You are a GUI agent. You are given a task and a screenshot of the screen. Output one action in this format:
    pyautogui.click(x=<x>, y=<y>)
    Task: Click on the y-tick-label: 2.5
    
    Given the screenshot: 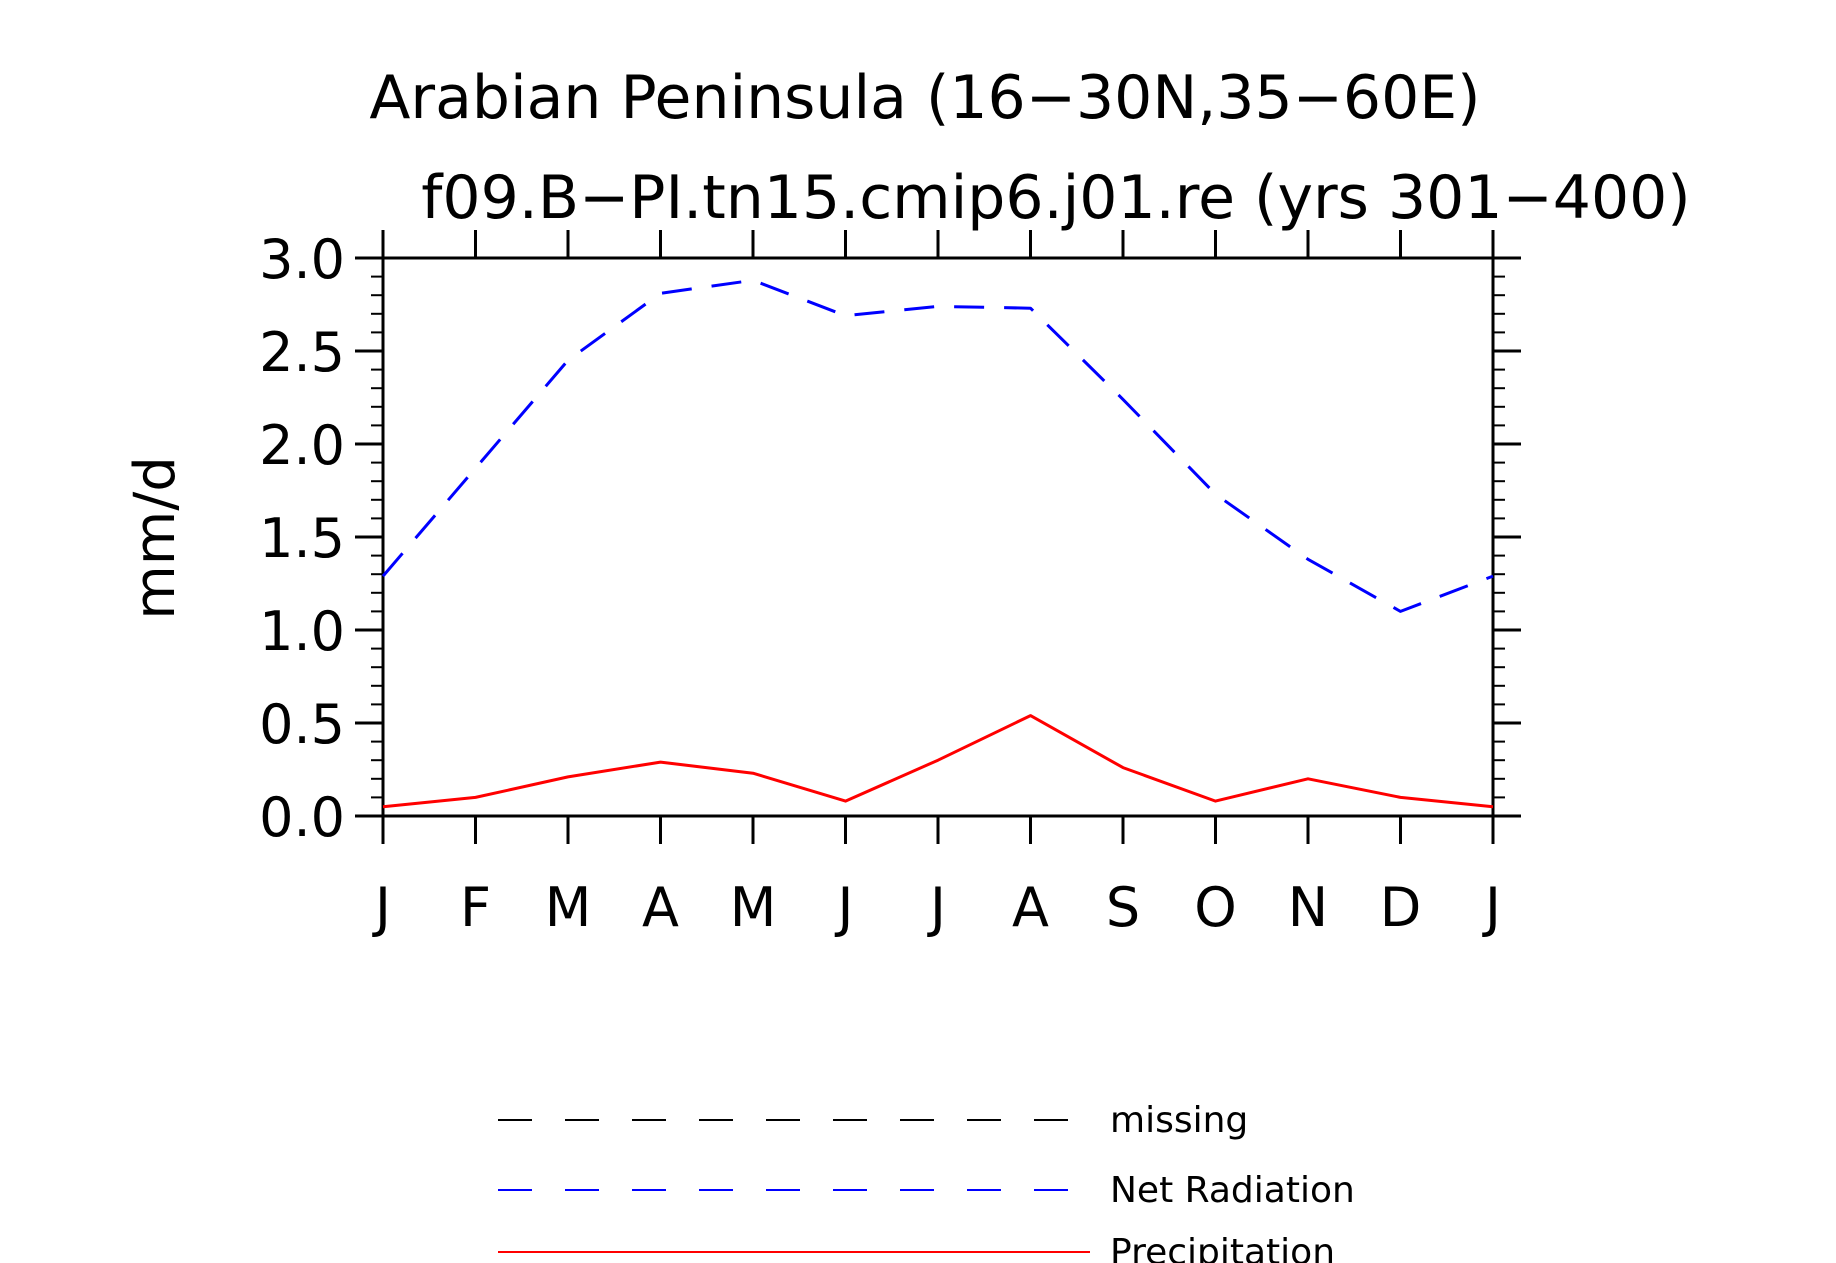 What is the action you would take?
    pyautogui.click(x=302, y=352)
    